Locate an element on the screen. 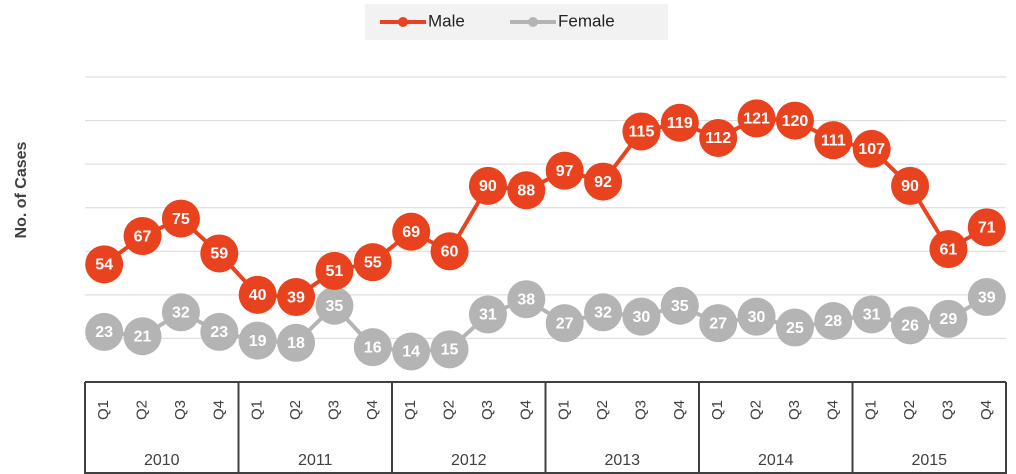 This screenshot has width=1016, height=474. data-label: 25 is located at coordinates (795, 328).